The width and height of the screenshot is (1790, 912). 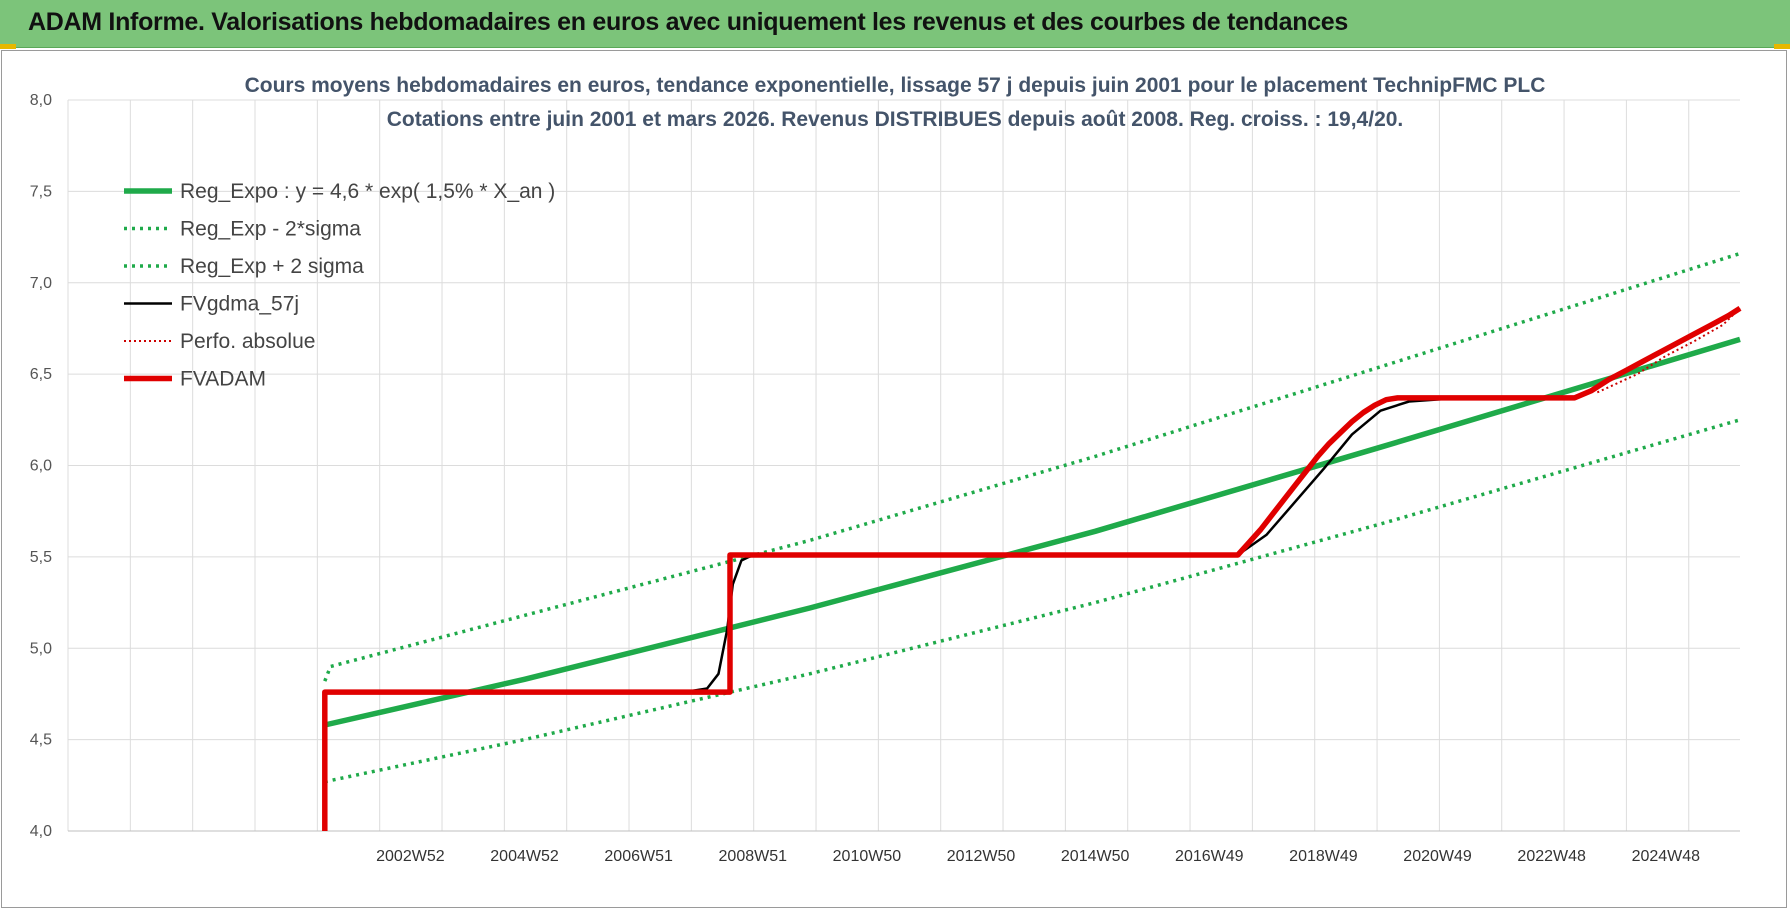 What do you see at coordinates (1668, 350) in the screenshot?
I see `series-line-perfo` at bounding box center [1668, 350].